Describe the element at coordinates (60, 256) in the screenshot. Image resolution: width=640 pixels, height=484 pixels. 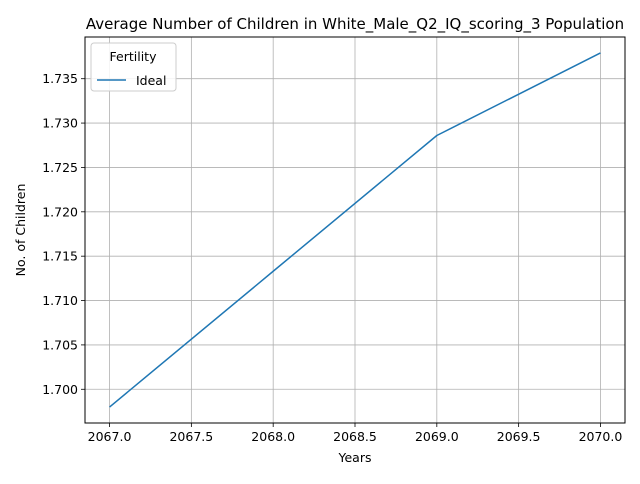
I see `y-tick-label: 1.715` at that location.